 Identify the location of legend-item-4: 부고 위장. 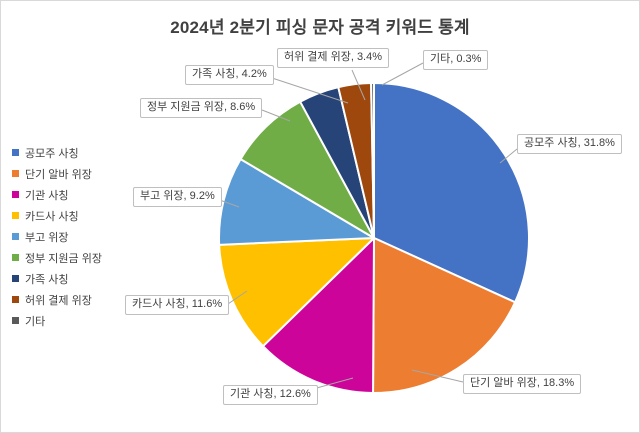
(57, 236).